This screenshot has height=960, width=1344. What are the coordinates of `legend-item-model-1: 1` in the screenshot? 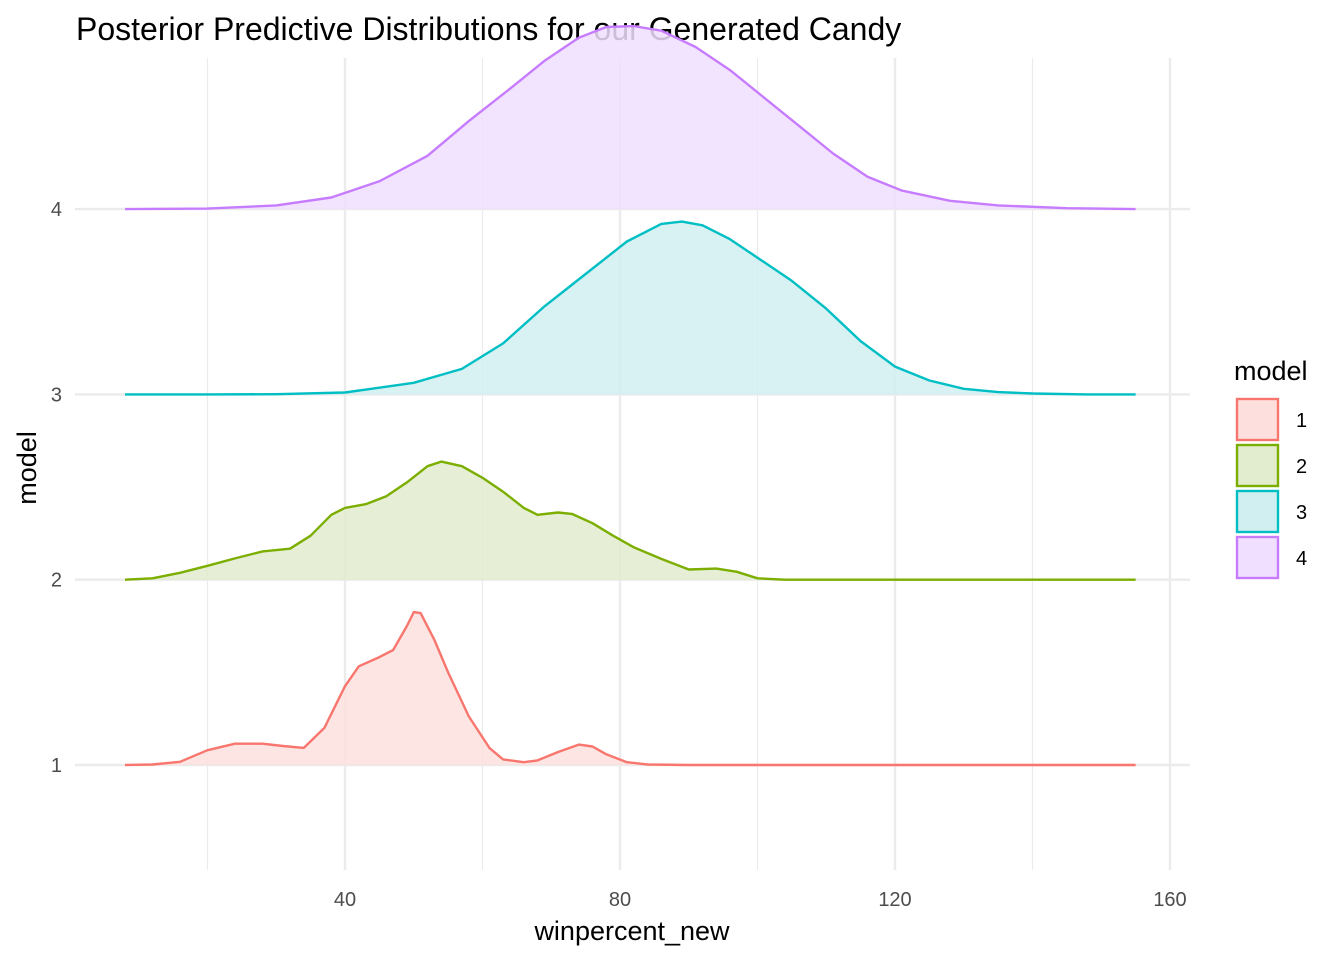 It's located at (1271, 419).